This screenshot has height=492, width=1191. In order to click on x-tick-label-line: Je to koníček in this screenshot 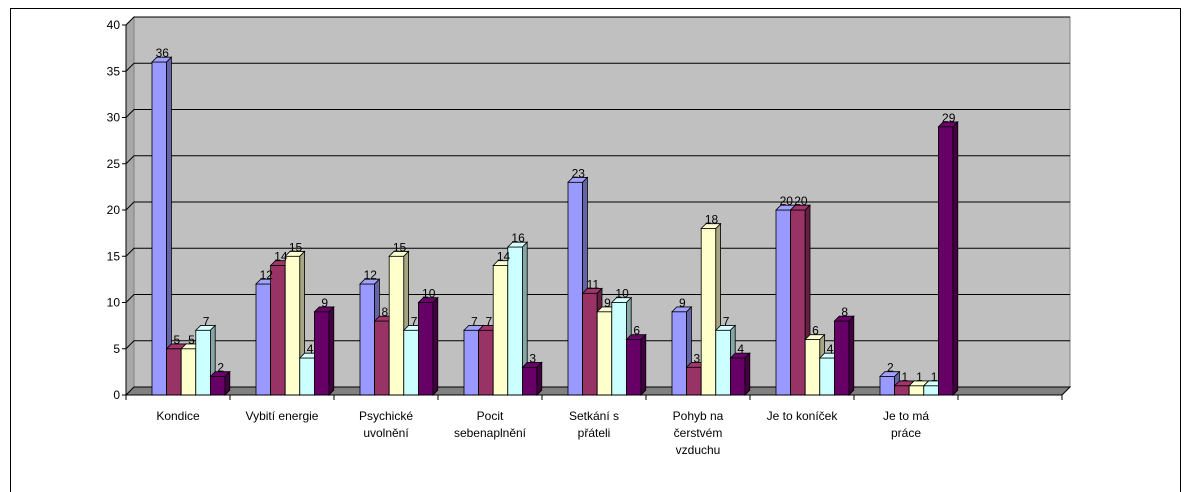, I will do `click(803, 416)`.